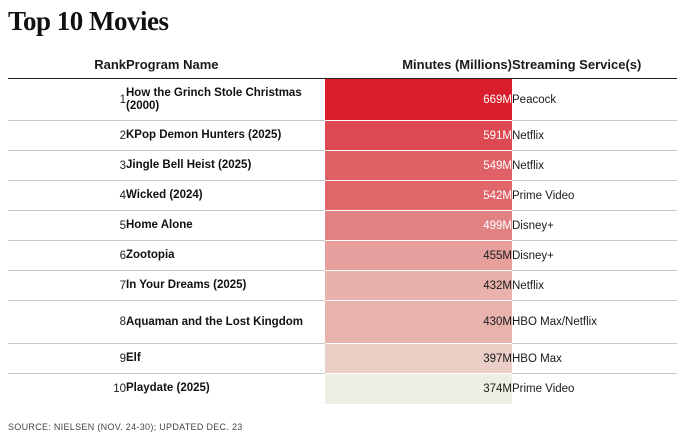  What do you see at coordinates (418, 165) in the screenshot?
I see `minutes-heat-cell: 549M` at bounding box center [418, 165].